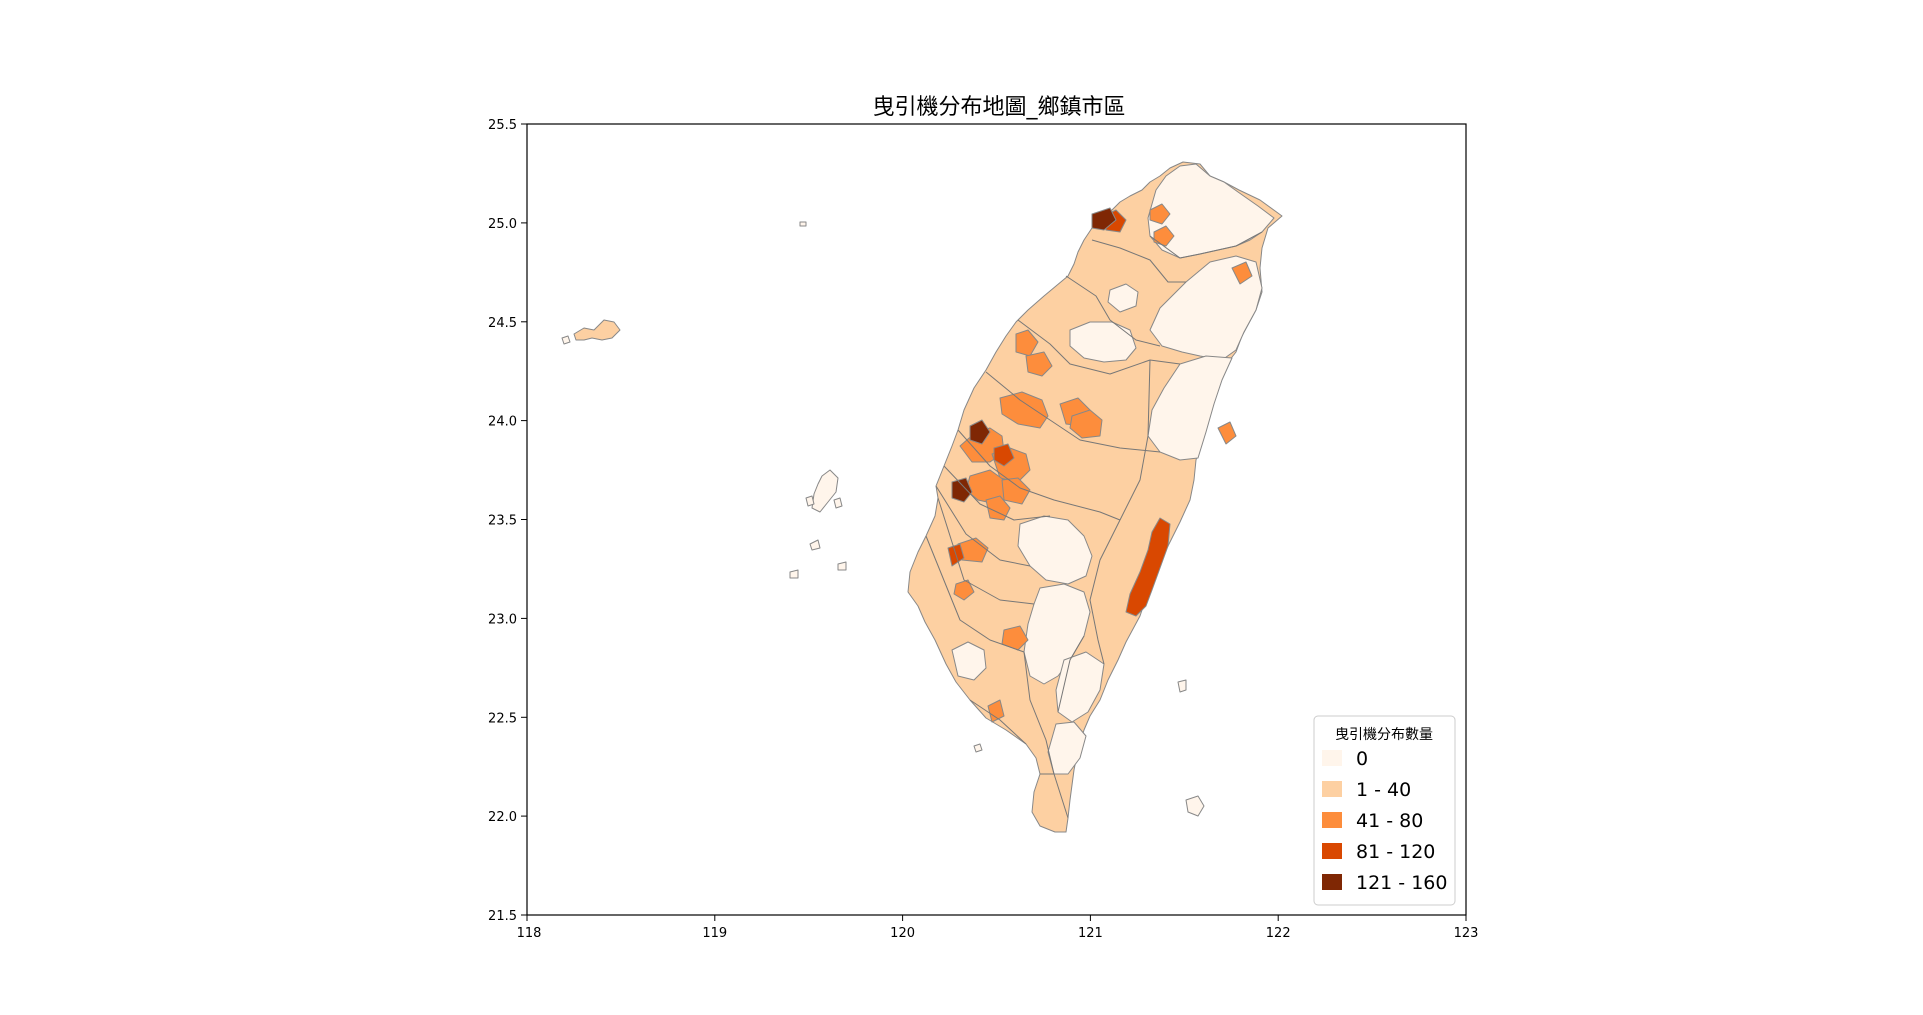  What do you see at coordinates (996, 711) in the screenshot?
I see `region-pingtung-orange` at bounding box center [996, 711].